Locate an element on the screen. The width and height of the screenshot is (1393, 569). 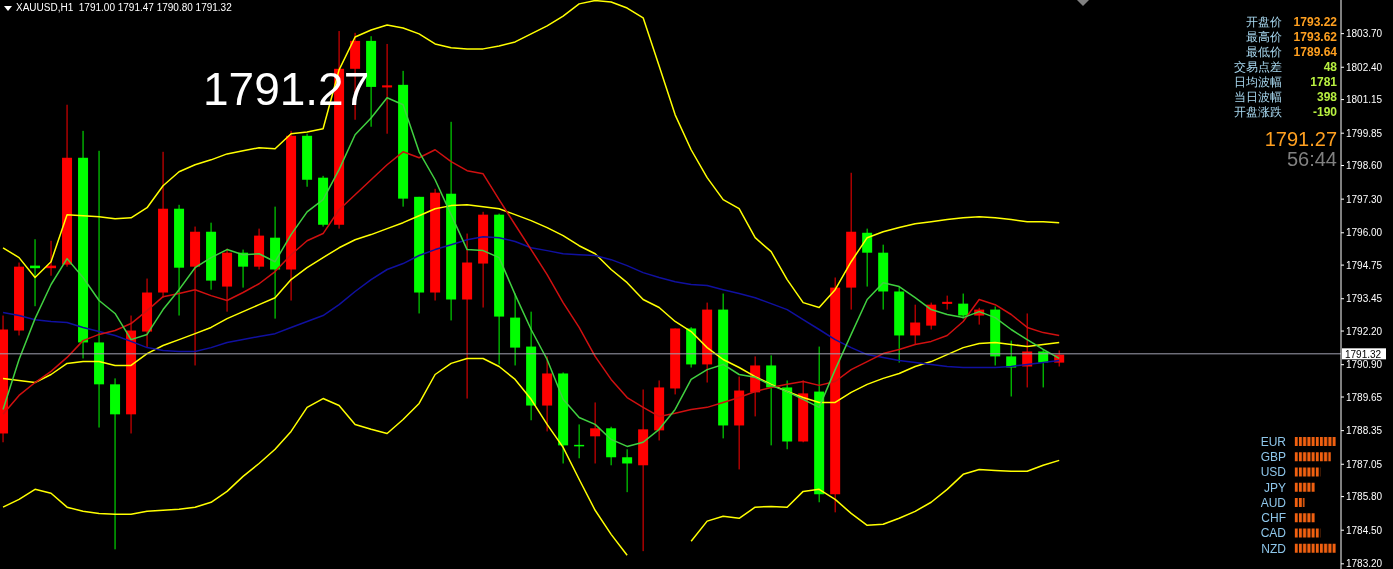
y-tick-label: USD is located at coordinates (1273, 472).